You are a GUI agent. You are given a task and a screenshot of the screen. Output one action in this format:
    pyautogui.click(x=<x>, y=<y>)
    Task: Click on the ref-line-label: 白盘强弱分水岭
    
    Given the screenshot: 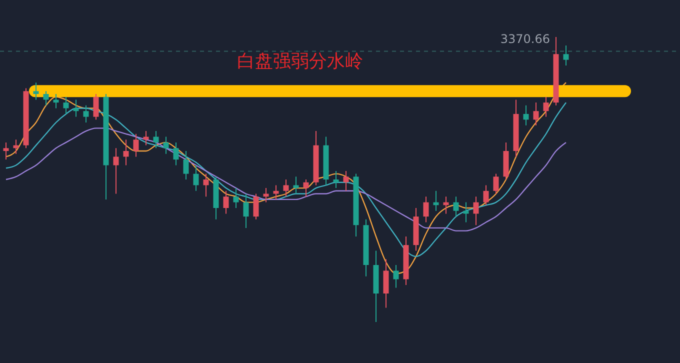 What is the action you would take?
    pyautogui.click(x=300, y=61)
    